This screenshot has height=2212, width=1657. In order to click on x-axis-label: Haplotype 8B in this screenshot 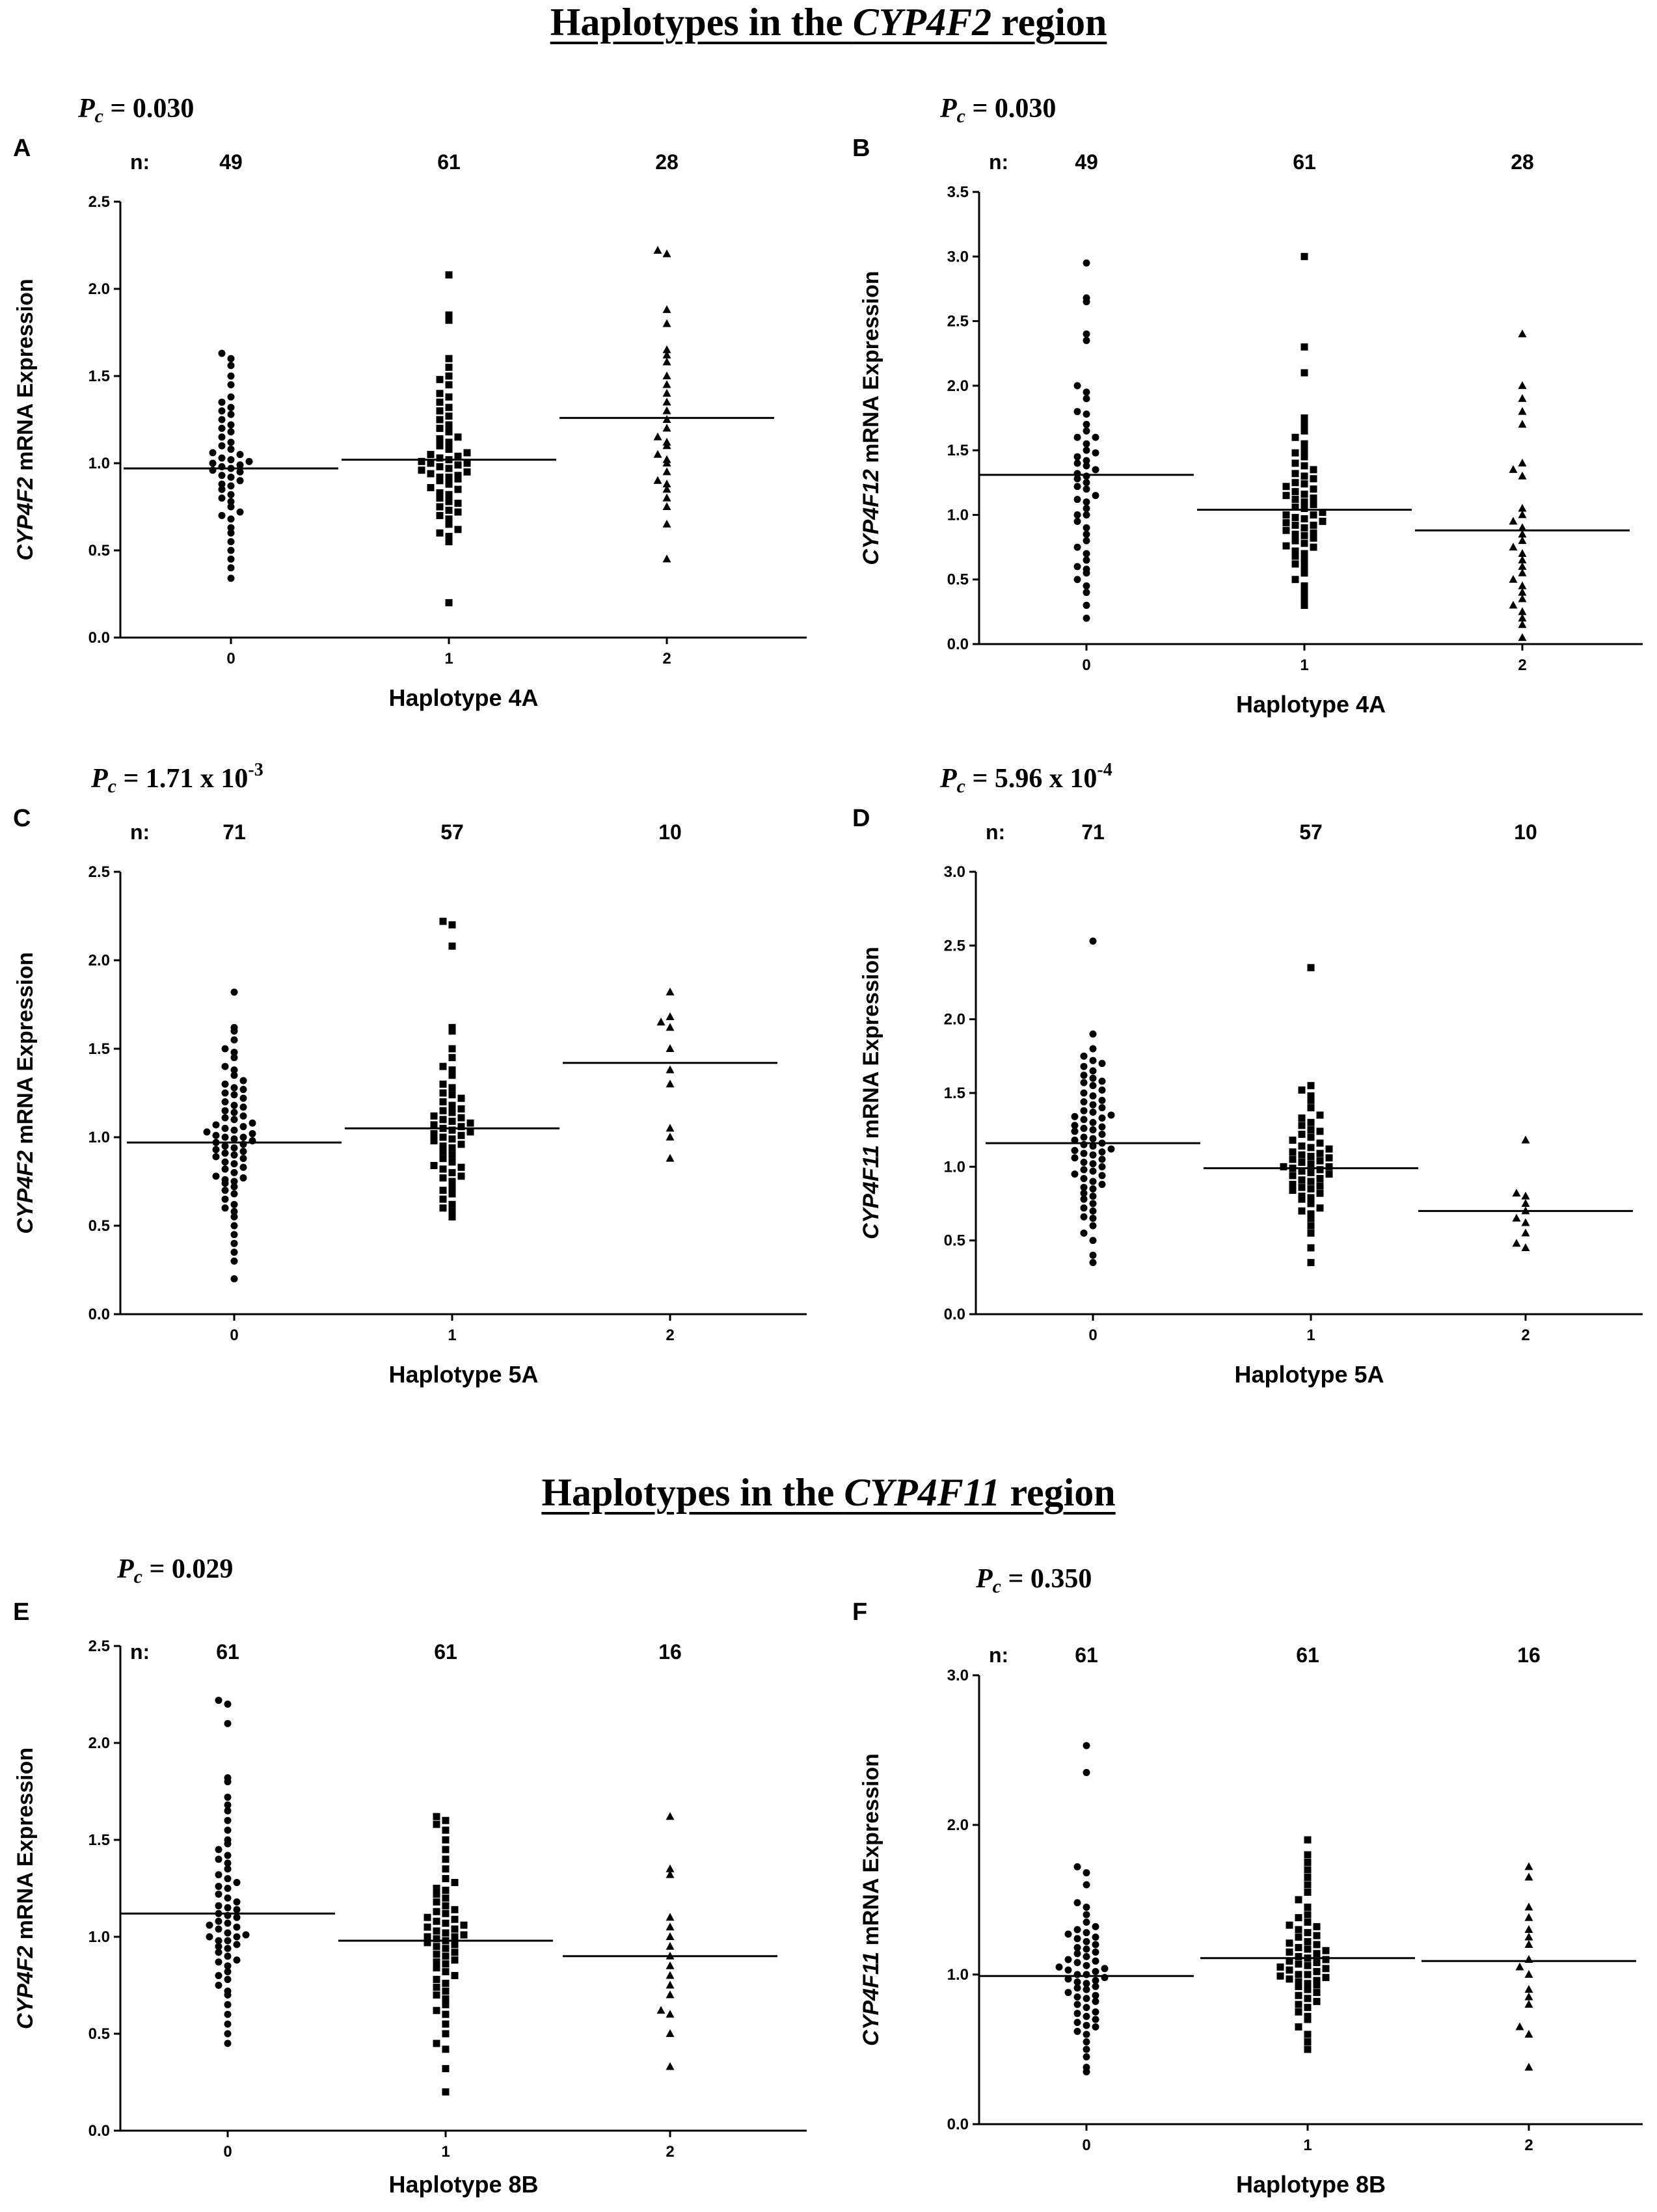, I will do `click(1311, 2184)`.